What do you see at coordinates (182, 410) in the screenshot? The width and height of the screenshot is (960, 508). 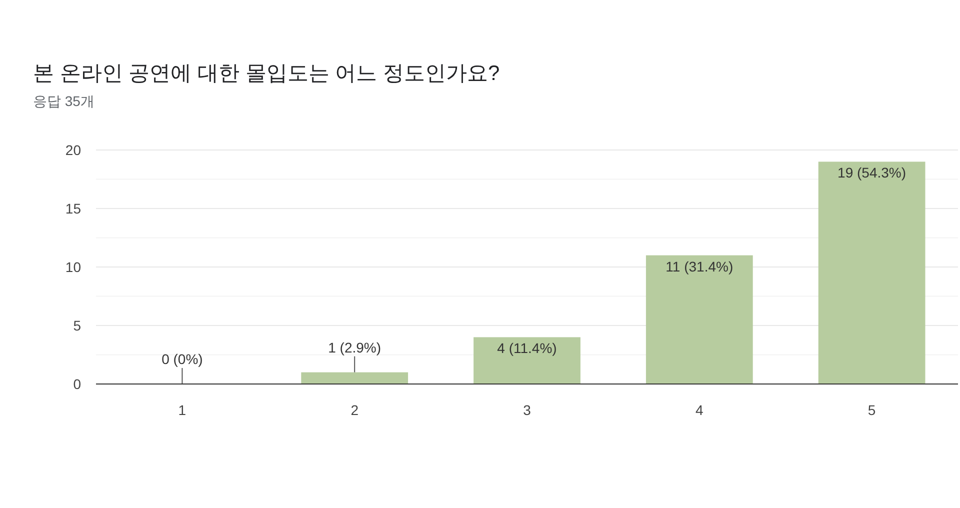 I see `x-tick: 1` at bounding box center [182, 410].